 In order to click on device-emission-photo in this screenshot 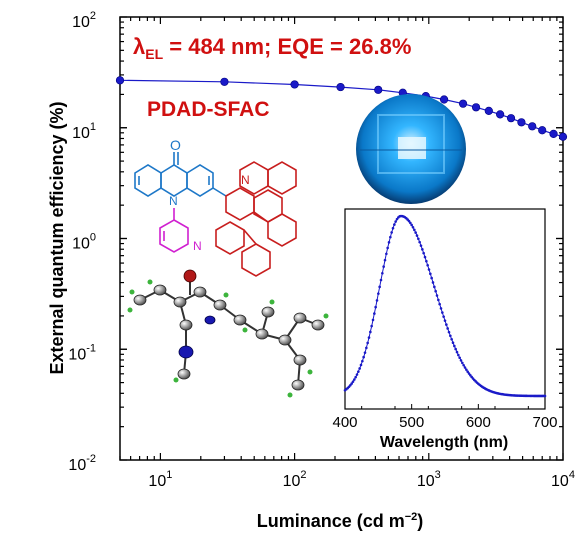, I will do `click(411, 149)`.